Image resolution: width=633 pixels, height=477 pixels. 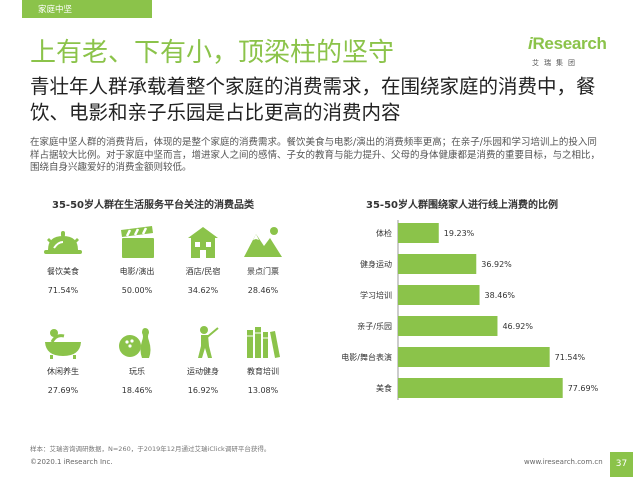 What do you see at coordinates (87, 9) in the screenshot?
I see `section-tag: 家庭中坚` at bounding box center [87, 9].